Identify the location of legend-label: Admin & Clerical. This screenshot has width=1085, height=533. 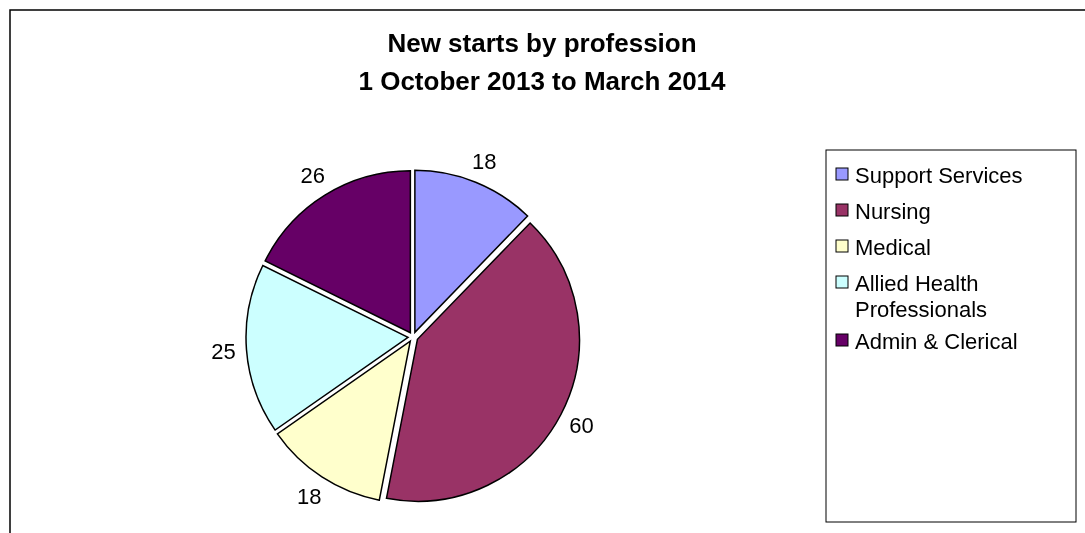
(936, 341).